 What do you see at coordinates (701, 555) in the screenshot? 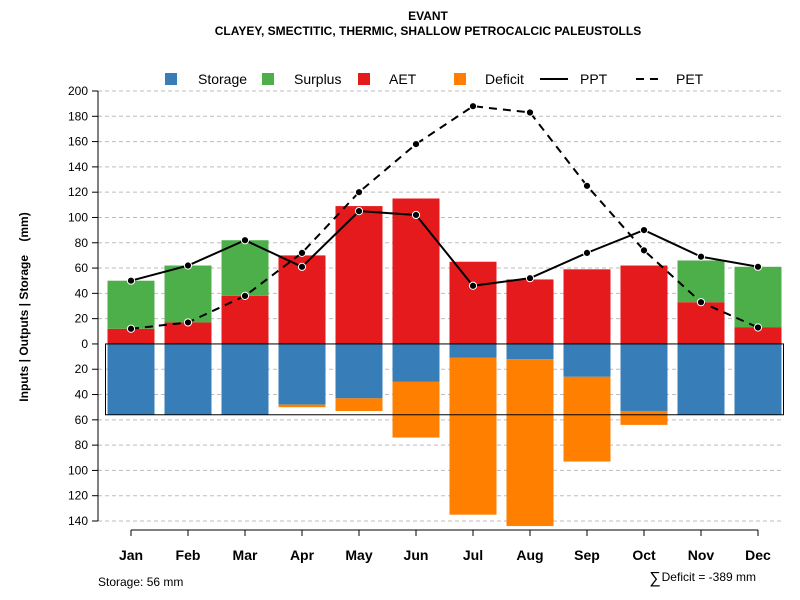
I see `month-label-nov: Nov` at bounding box center [701, 555].